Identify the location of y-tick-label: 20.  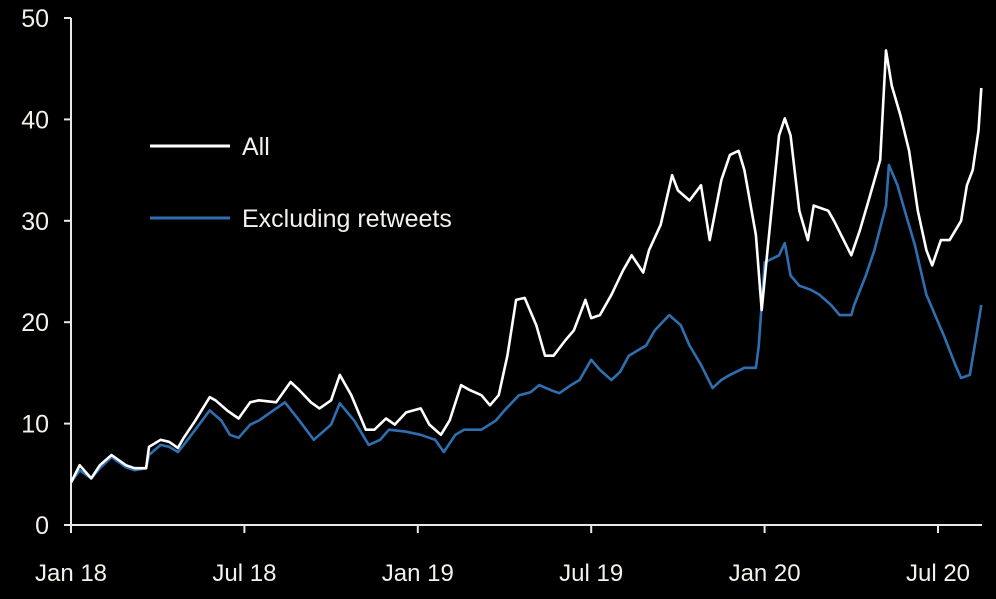
(35, 323).